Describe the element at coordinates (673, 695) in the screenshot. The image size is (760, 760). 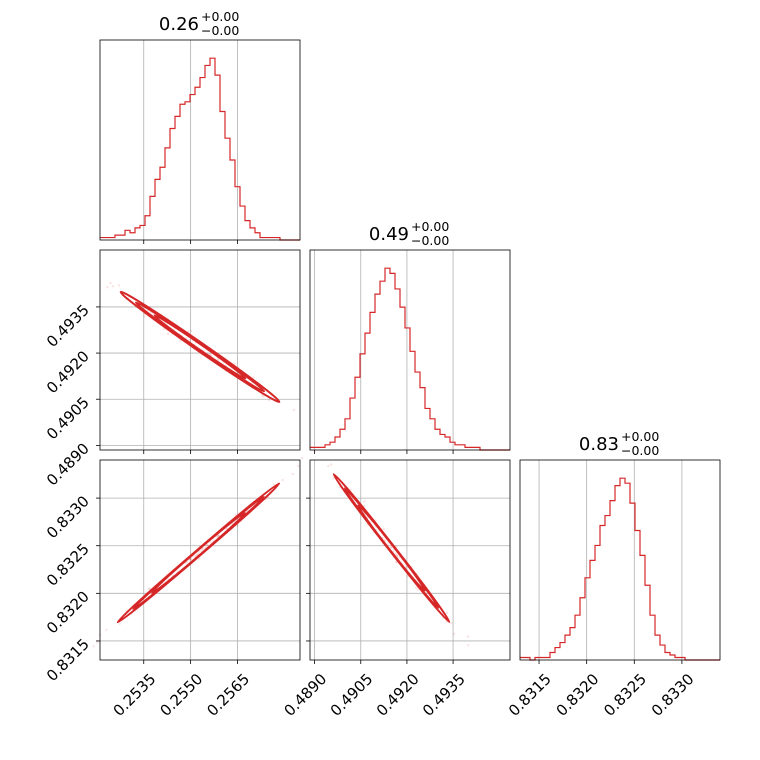
I see `x-tick-label-2-3: 0.8330` at that location.